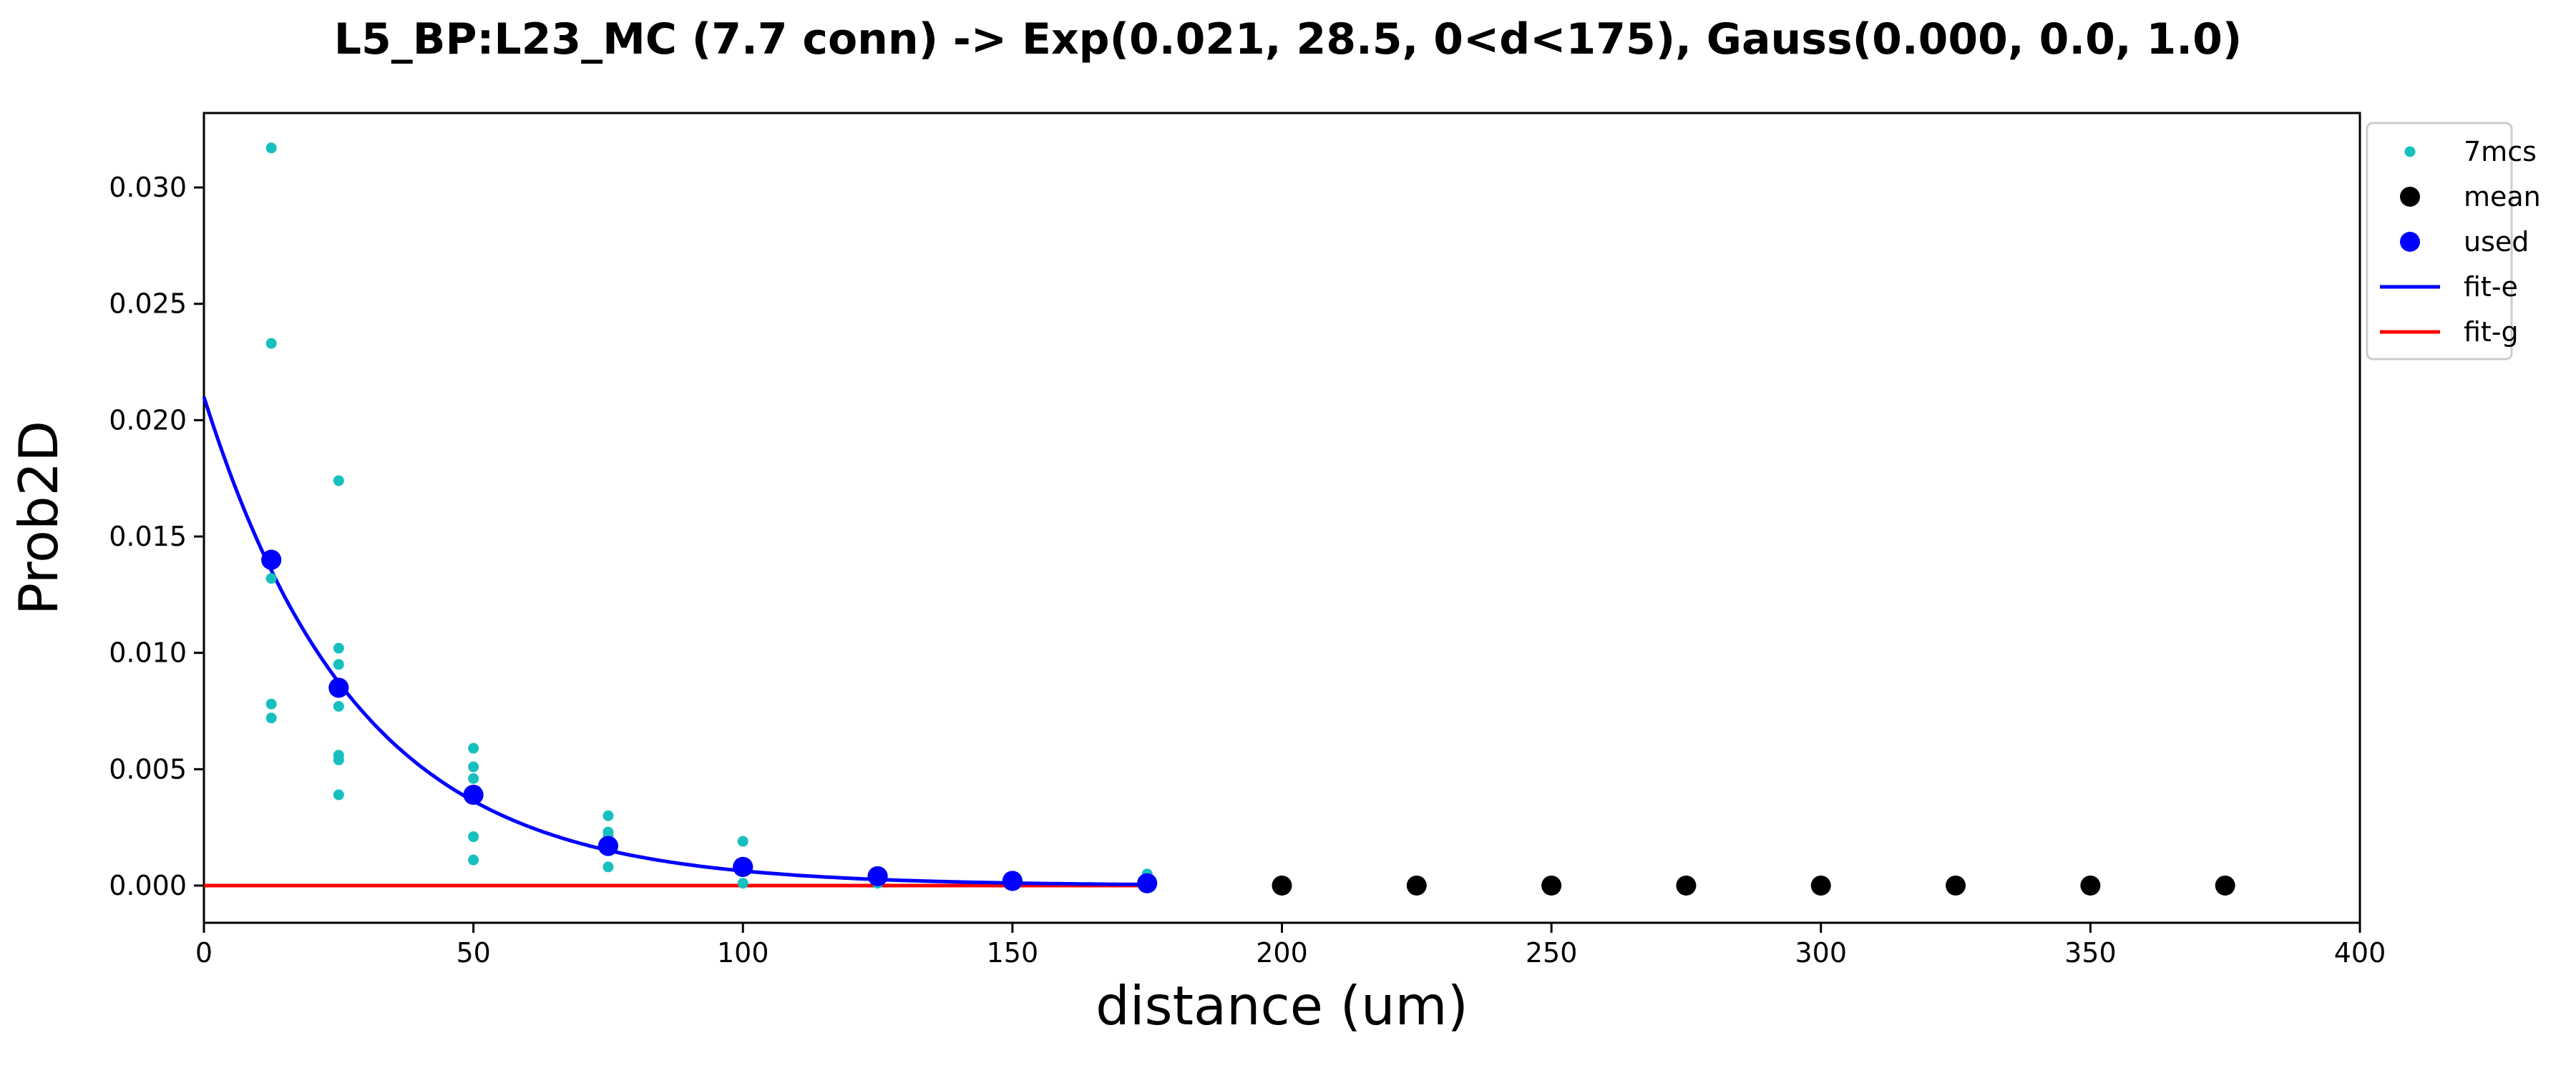  Describe the element at coordinates (2491, 287) in the screenshot. I see `legend-label-fit-e: fit-e` at that location.